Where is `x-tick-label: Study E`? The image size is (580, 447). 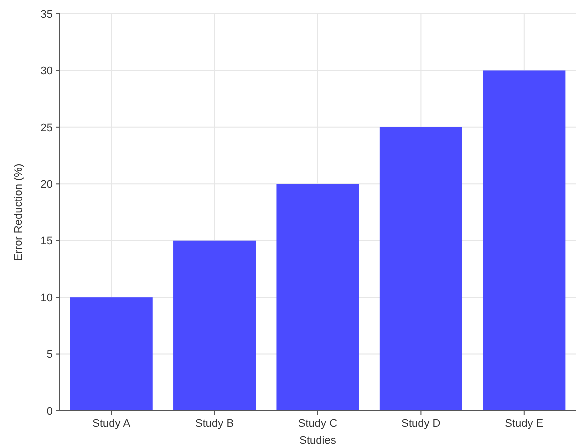
x-tick-label: Study E is located at coordinates (524, 424).